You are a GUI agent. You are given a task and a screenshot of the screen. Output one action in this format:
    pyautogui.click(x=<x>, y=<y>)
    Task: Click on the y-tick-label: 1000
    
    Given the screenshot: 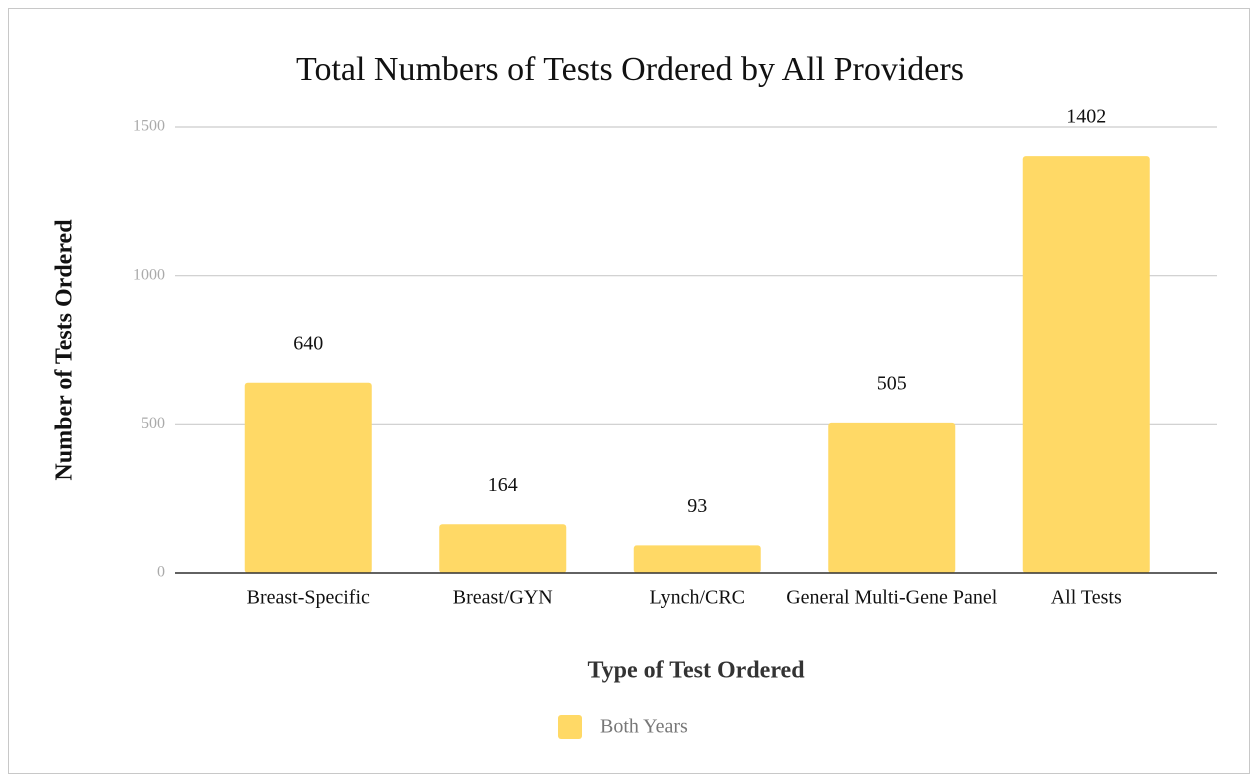 What is the action you would take?
    pyautogui.click(x=149, y=274)
    